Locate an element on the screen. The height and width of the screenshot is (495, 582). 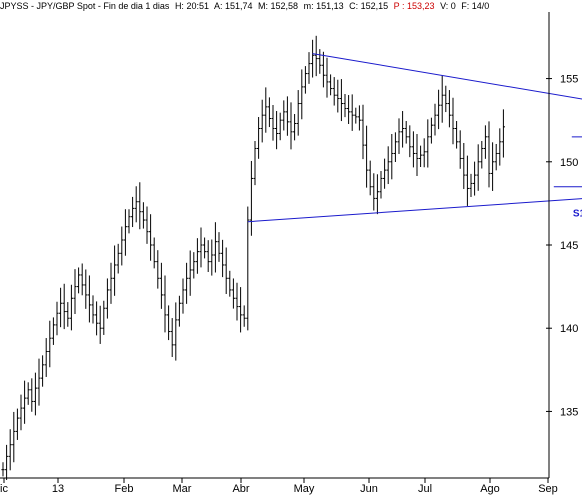
y-tick-label: 145 is located at coordinates (569, 246).